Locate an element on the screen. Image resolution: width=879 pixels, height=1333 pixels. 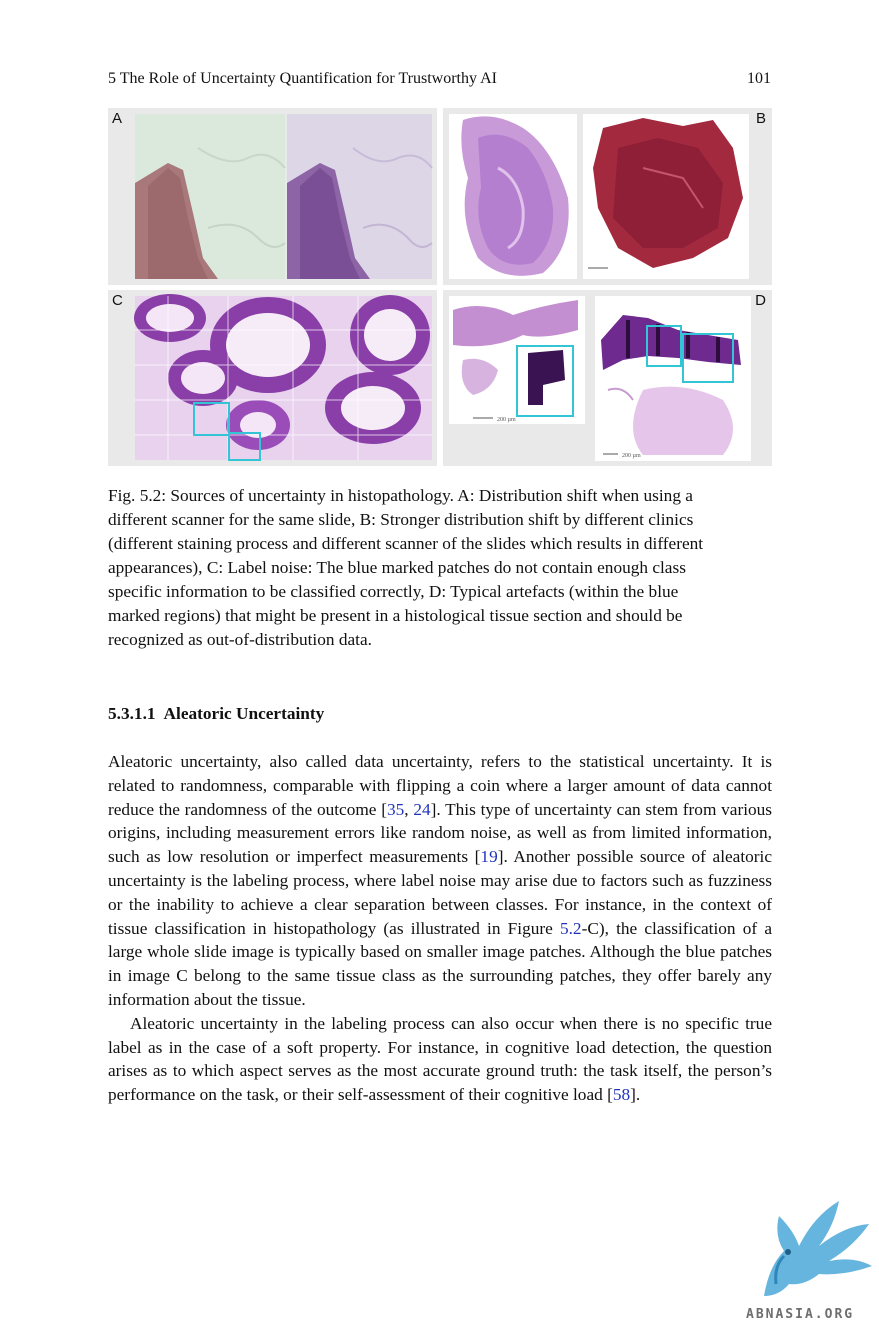
panel-d: D 200 µm 200 µm is located at coordinates (607, 378).